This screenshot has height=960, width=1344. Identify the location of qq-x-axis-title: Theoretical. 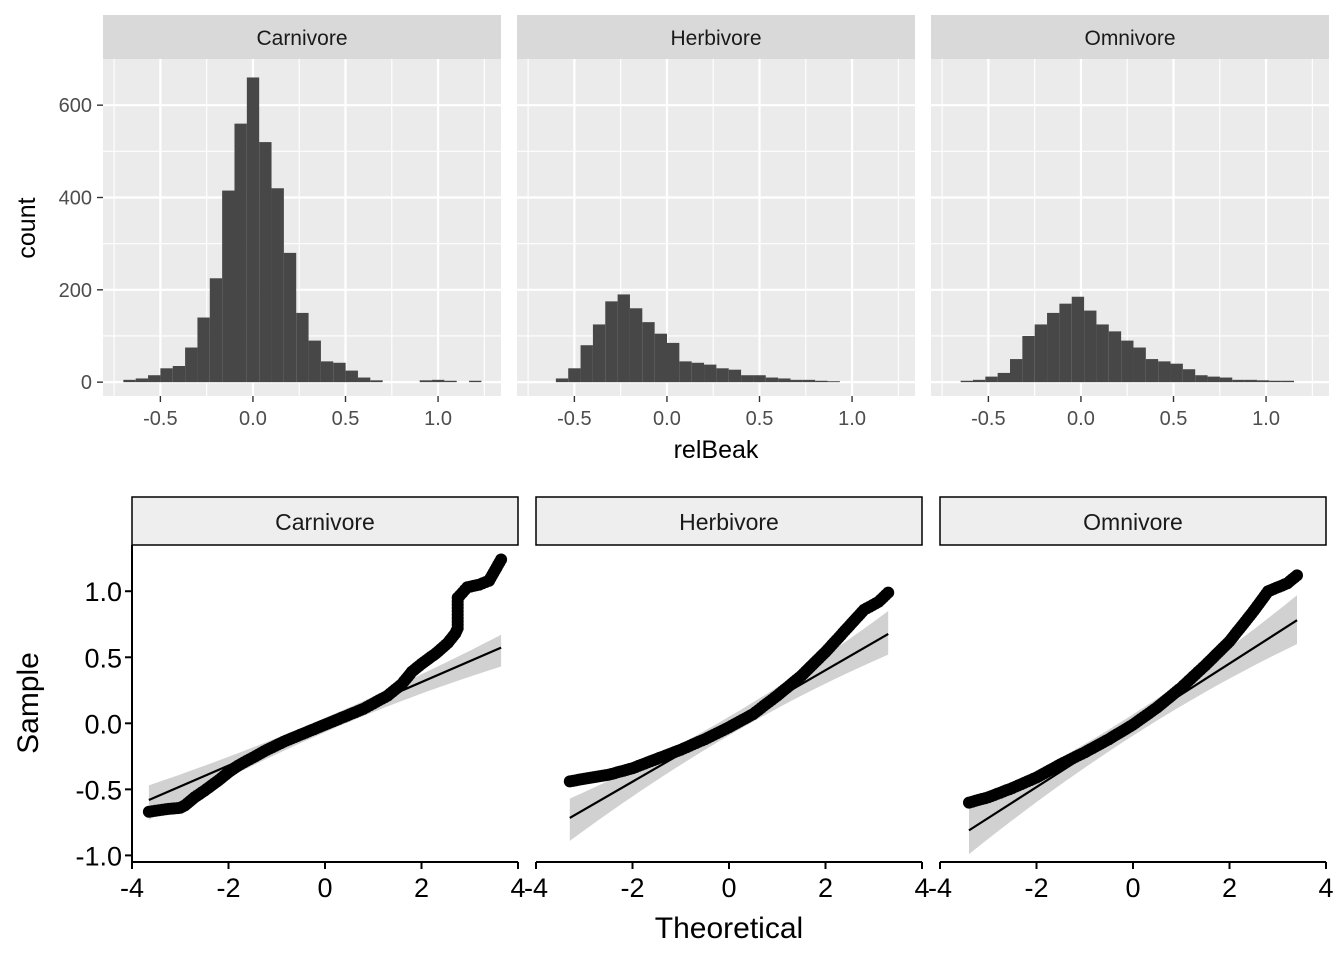
(729, 928).